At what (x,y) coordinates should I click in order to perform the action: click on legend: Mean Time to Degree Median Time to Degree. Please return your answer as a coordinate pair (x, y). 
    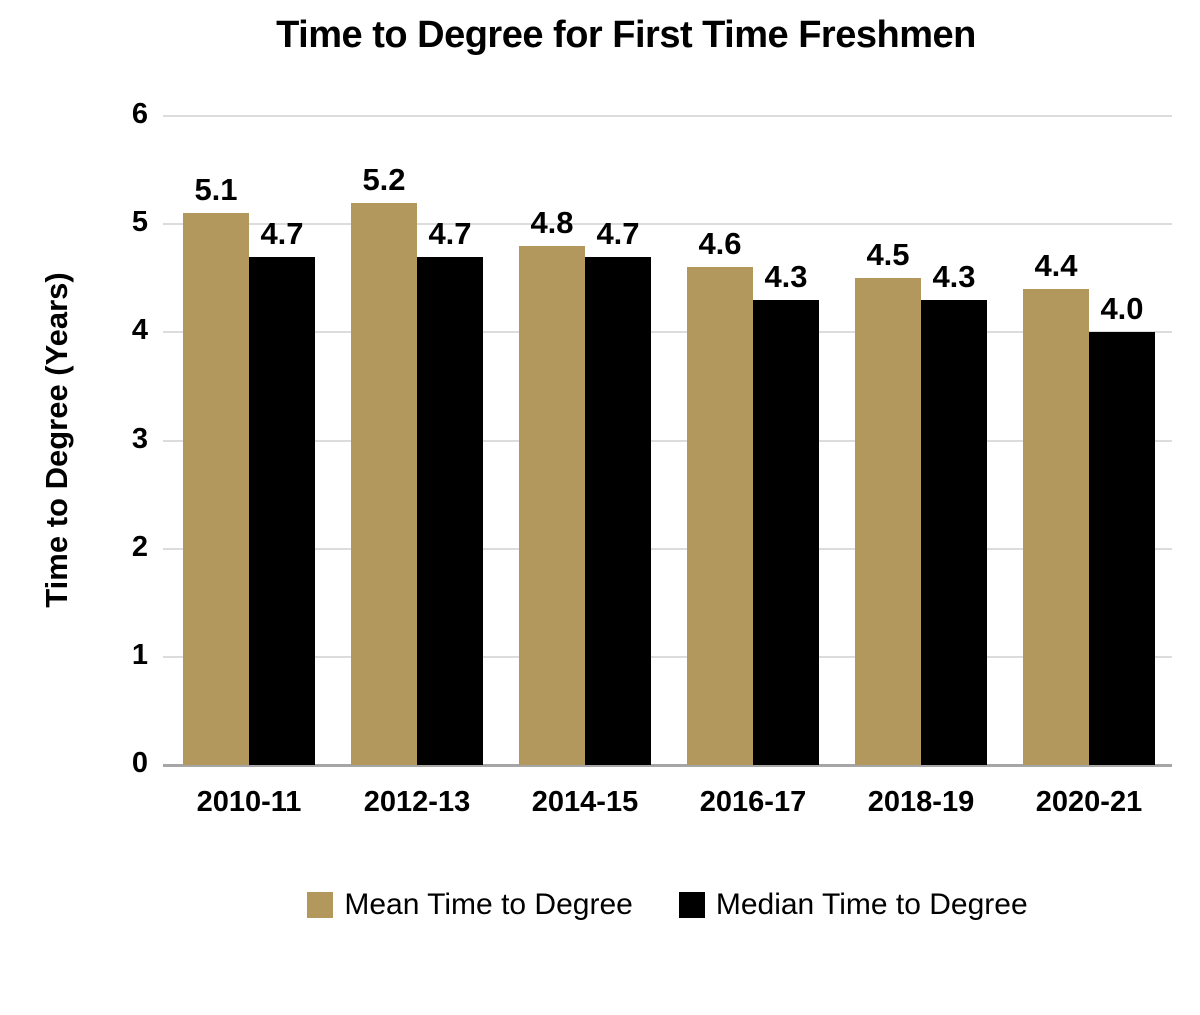
    Looking at the image, I should click on (667, 905).